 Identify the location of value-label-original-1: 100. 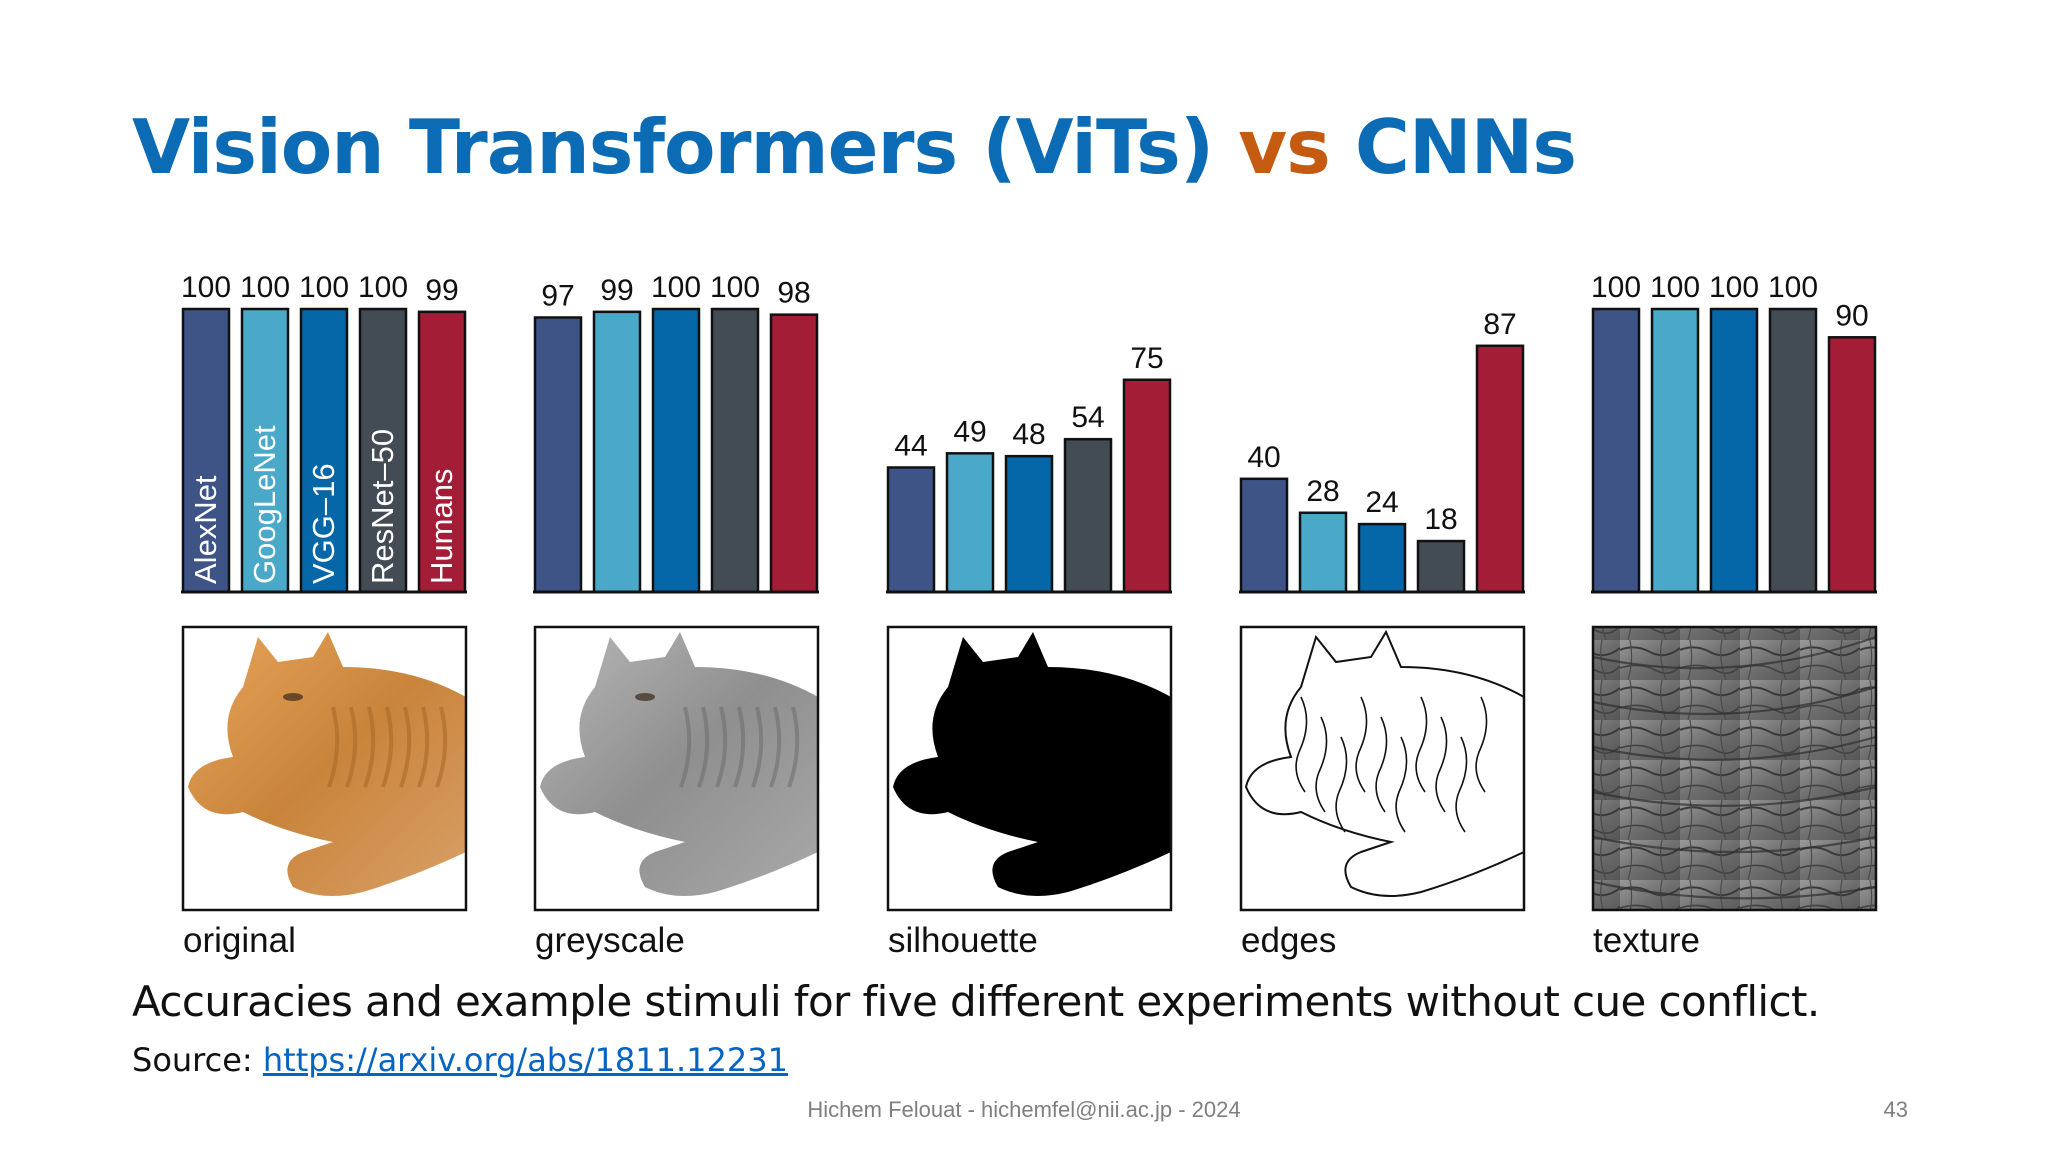
(265, 287).